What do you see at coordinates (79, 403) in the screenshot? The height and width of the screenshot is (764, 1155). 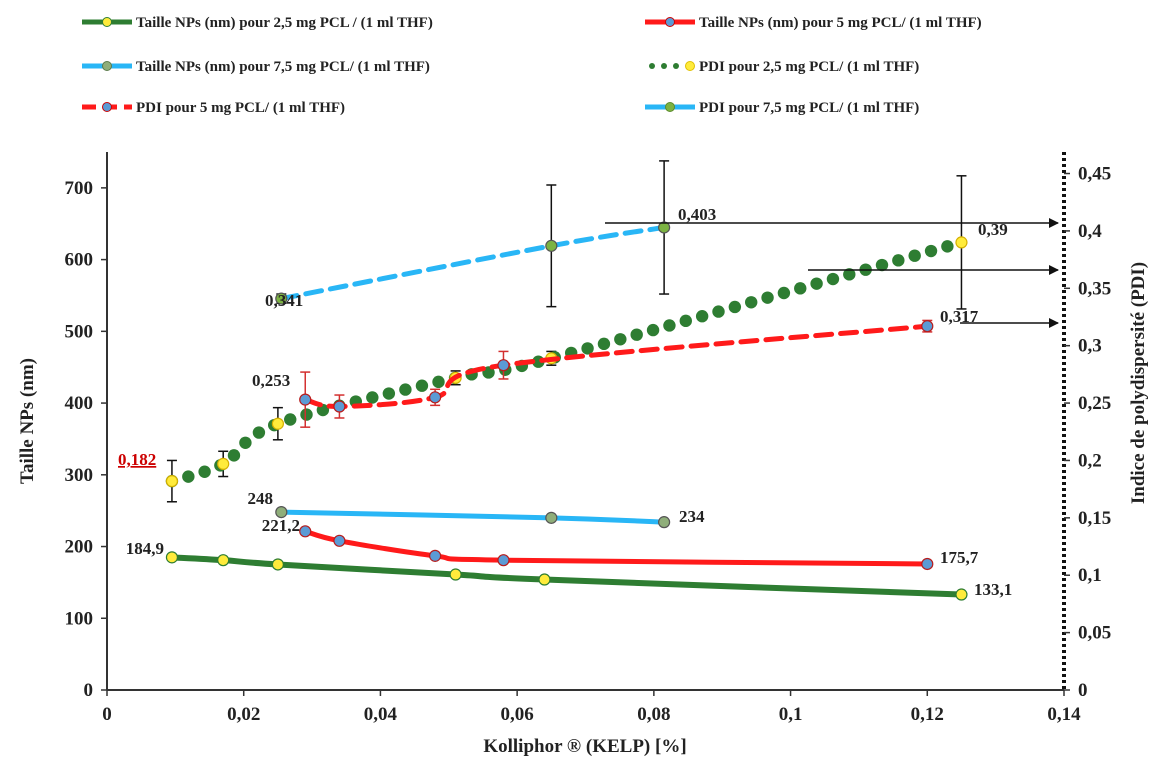 I see `y-tick-label: 400` at bounding box center [79, 403].